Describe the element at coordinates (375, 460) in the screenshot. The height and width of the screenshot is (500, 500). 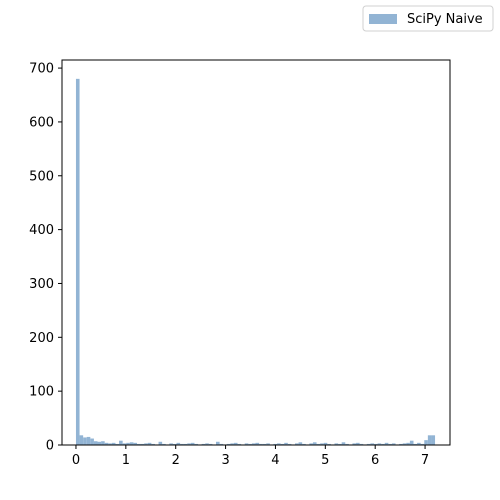
I see `x-tick-label: 6` at that location.